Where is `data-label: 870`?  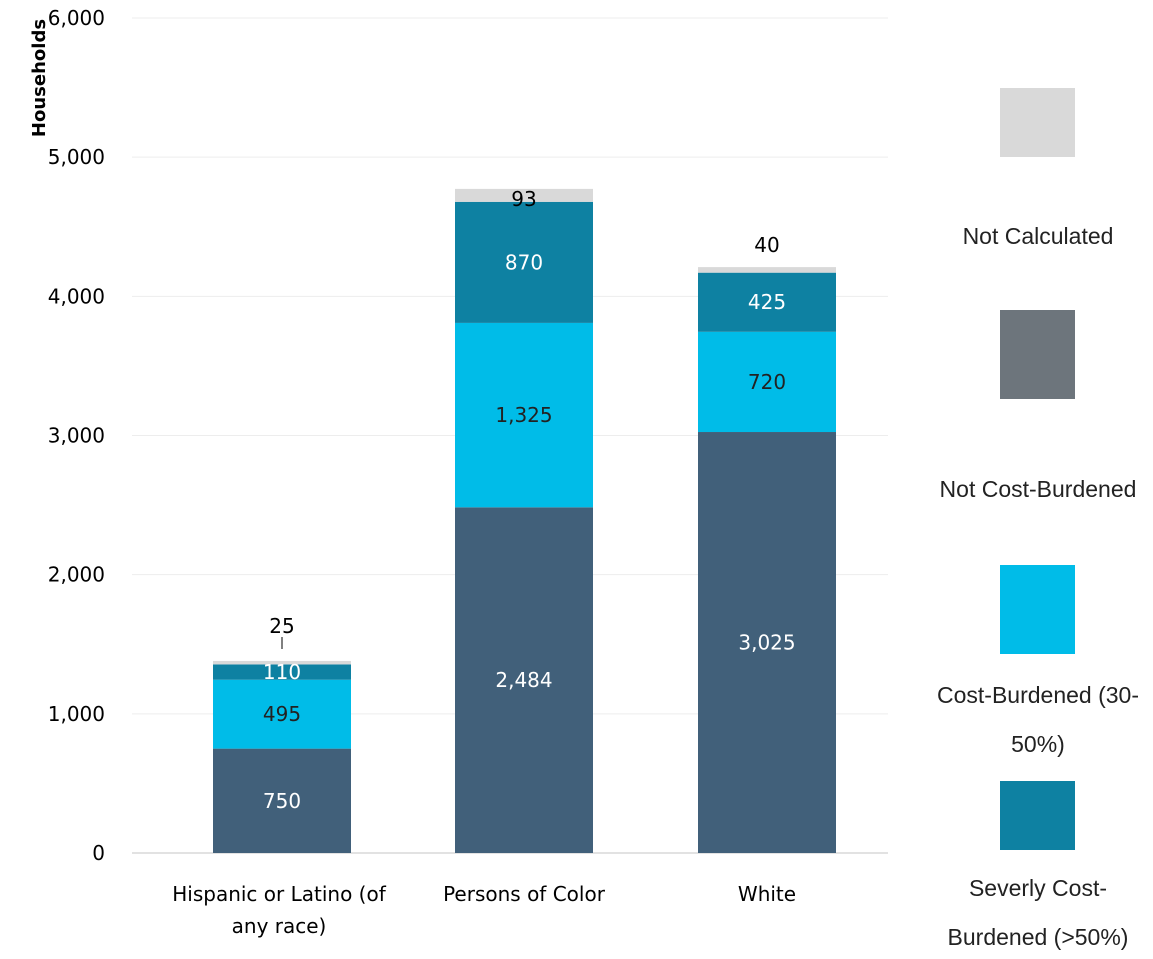 data-label: 870 is located at coordinates (524, 262).